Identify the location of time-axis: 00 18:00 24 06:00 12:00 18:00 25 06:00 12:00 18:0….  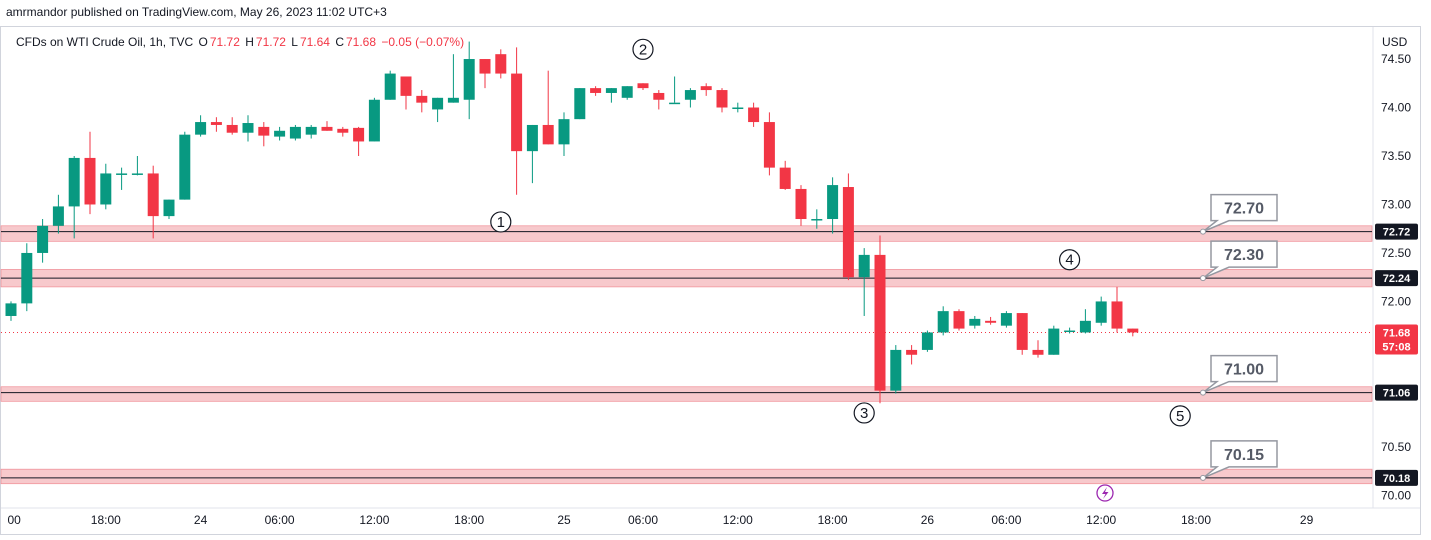
(660, 520).